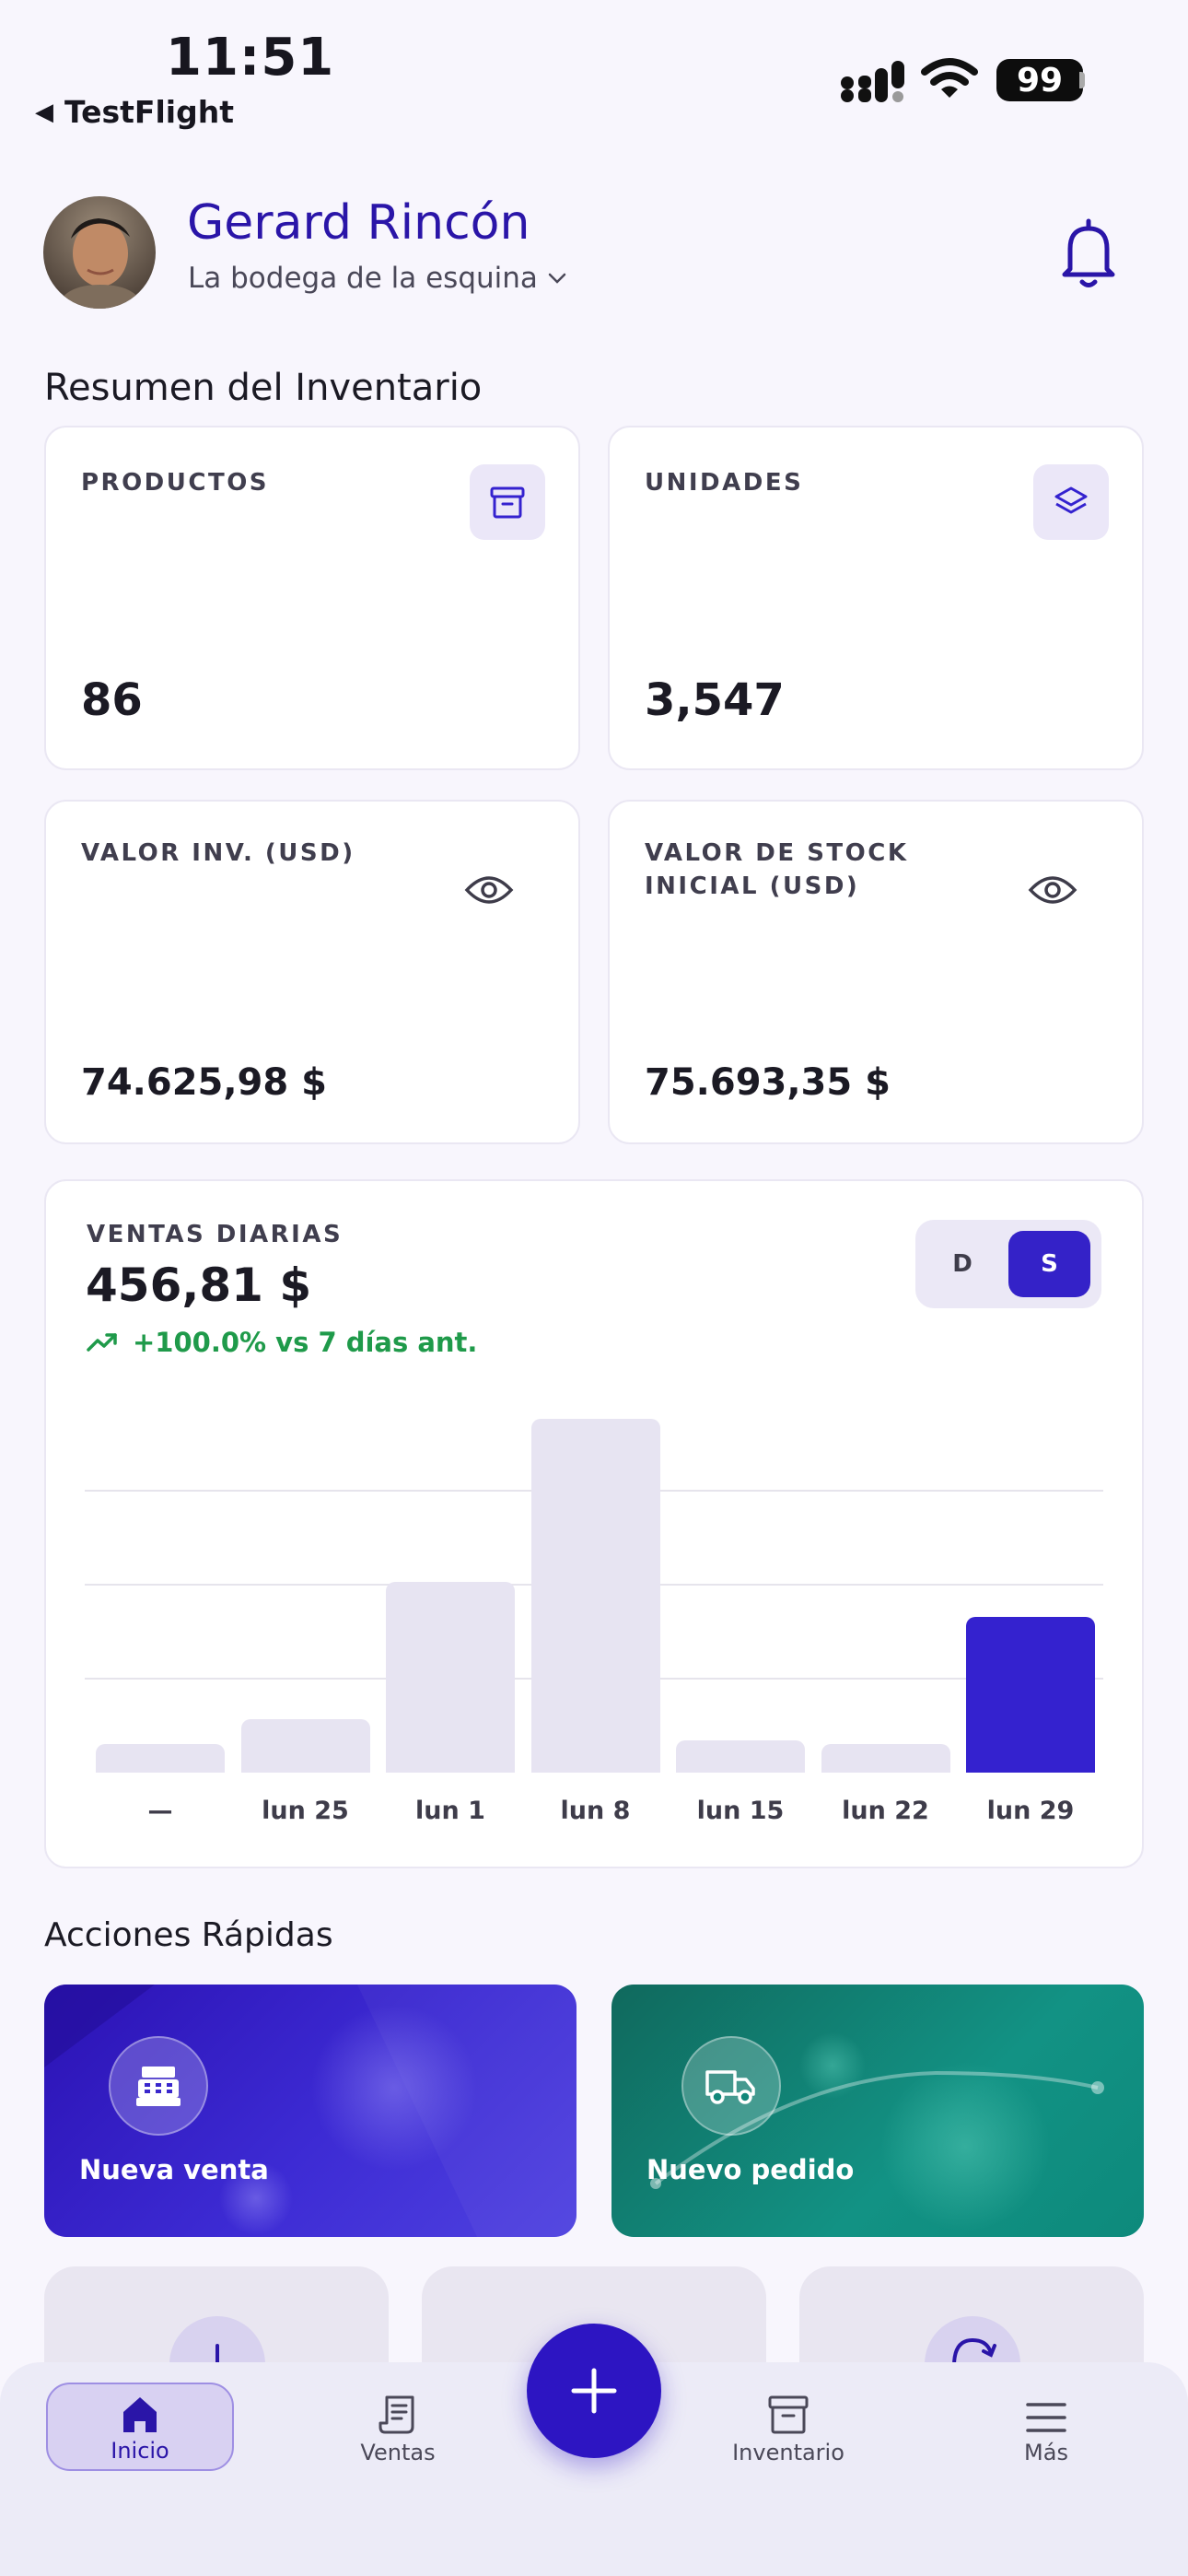  I want to click on quick-actions-title: Acciones Rápidas, so click(189, 1935).